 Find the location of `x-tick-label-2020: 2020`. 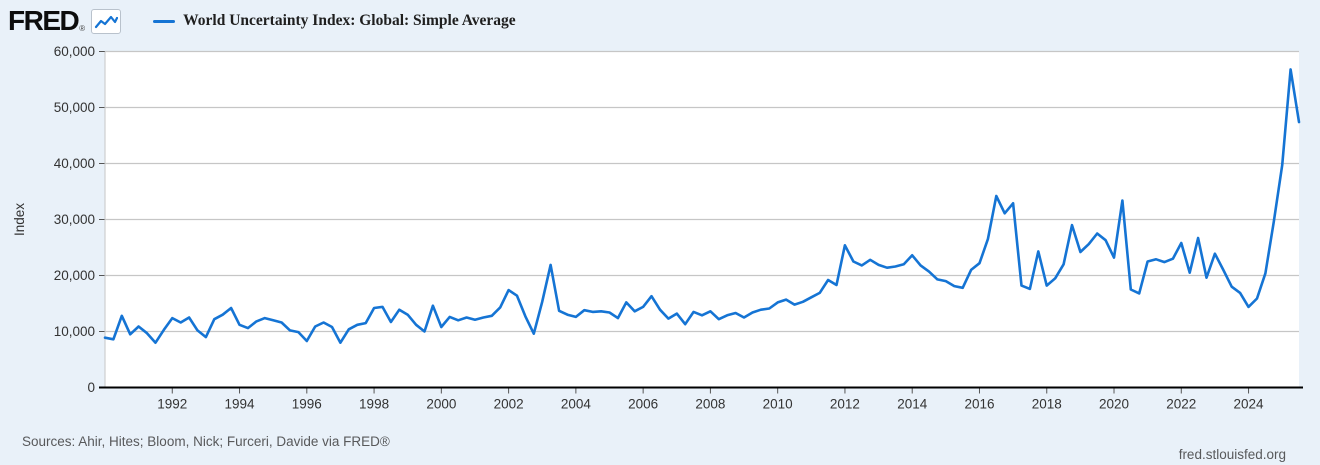

x-tick-label-2020: 2020 is located at coordinates (1114, 404).